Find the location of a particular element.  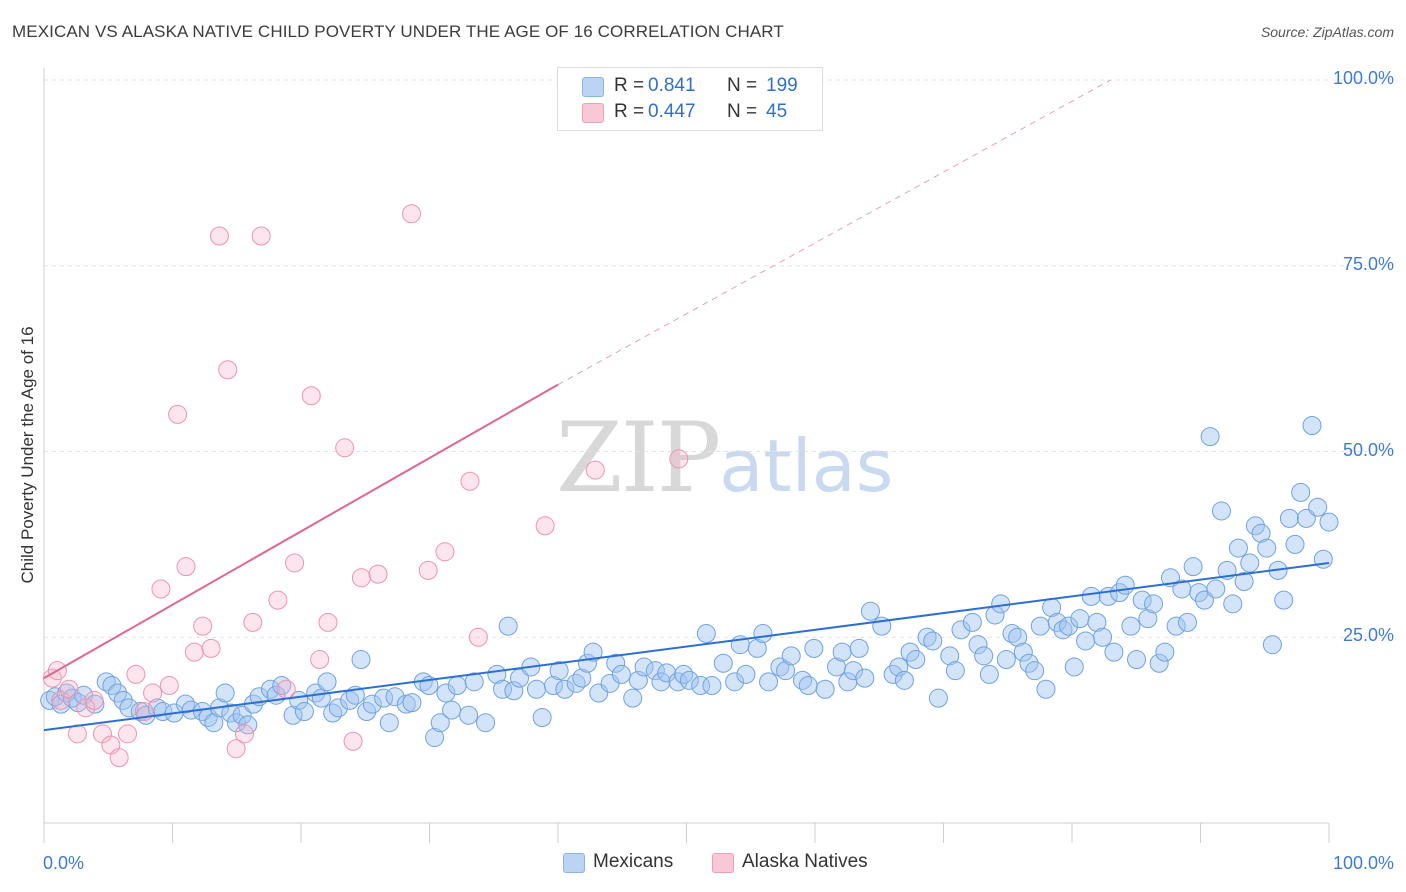

y-tick-label: 75.0% is located at coordinates (1368, 263).